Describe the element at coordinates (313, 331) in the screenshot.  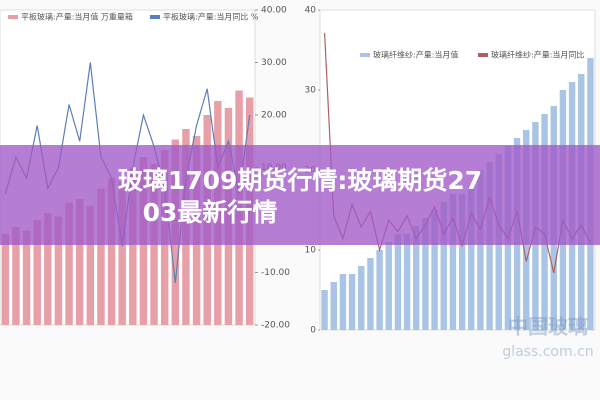
I see `y-tick-label: 0` at that location.